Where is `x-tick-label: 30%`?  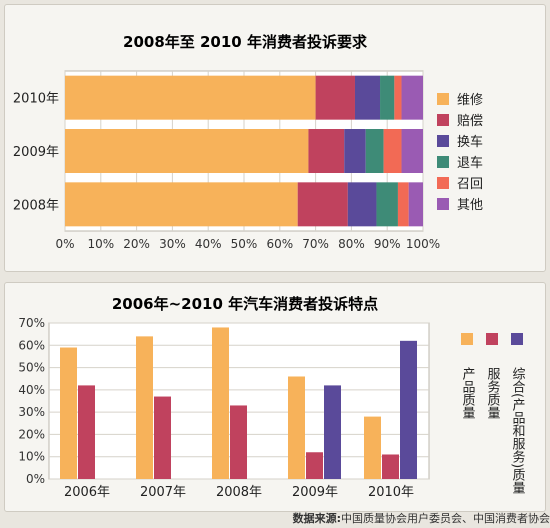 x-tick-label: 30% is located at coordinates (172, 244).